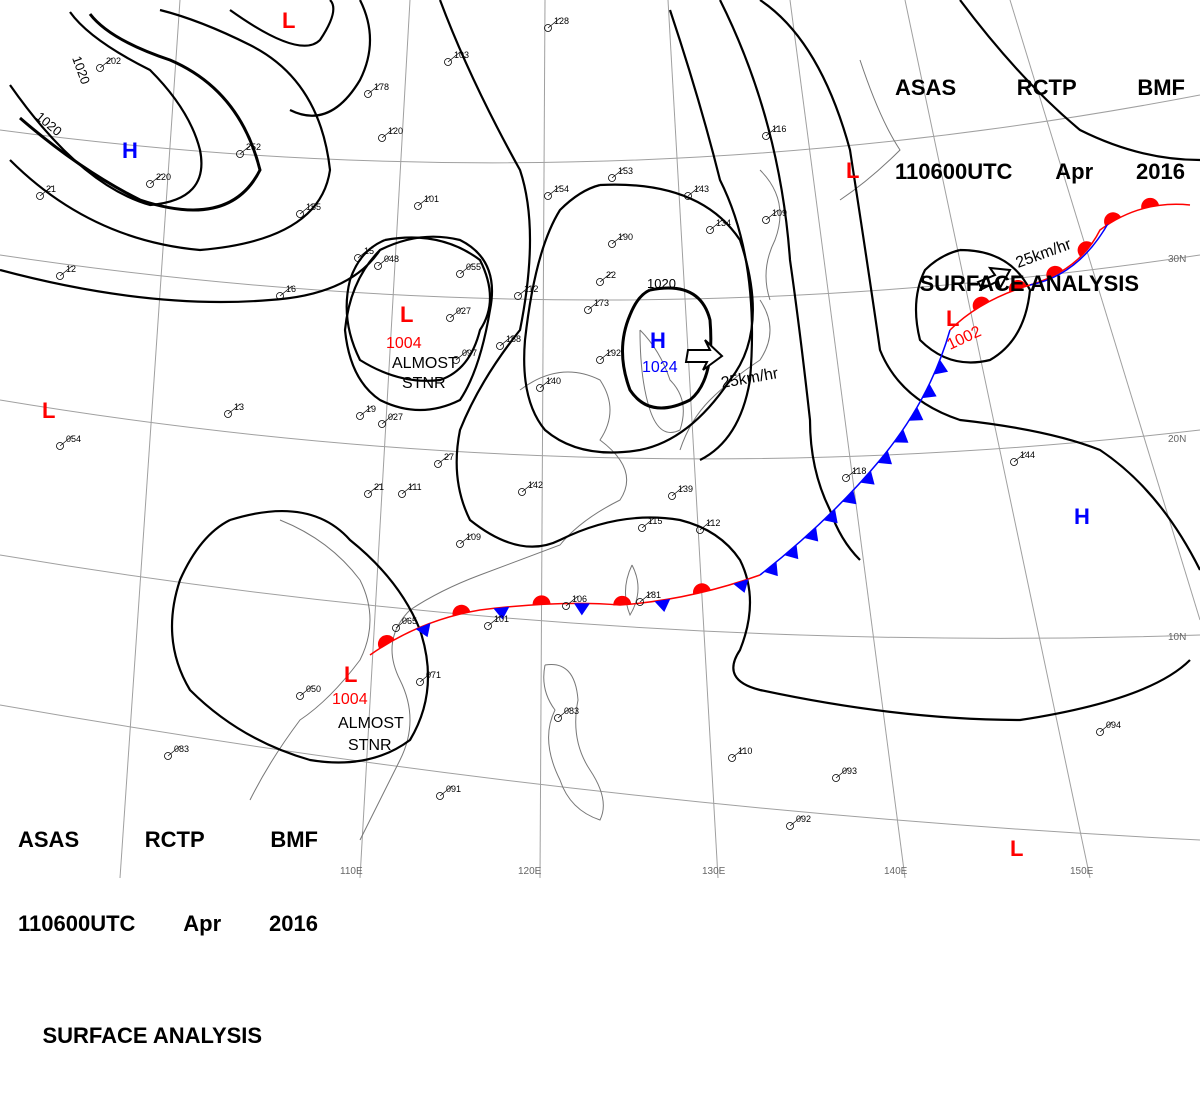 The image size is (1200, 1106). Describe the element at coordinates (870, 130) in the screenshot. I see `coast-kamchatka` at that location.